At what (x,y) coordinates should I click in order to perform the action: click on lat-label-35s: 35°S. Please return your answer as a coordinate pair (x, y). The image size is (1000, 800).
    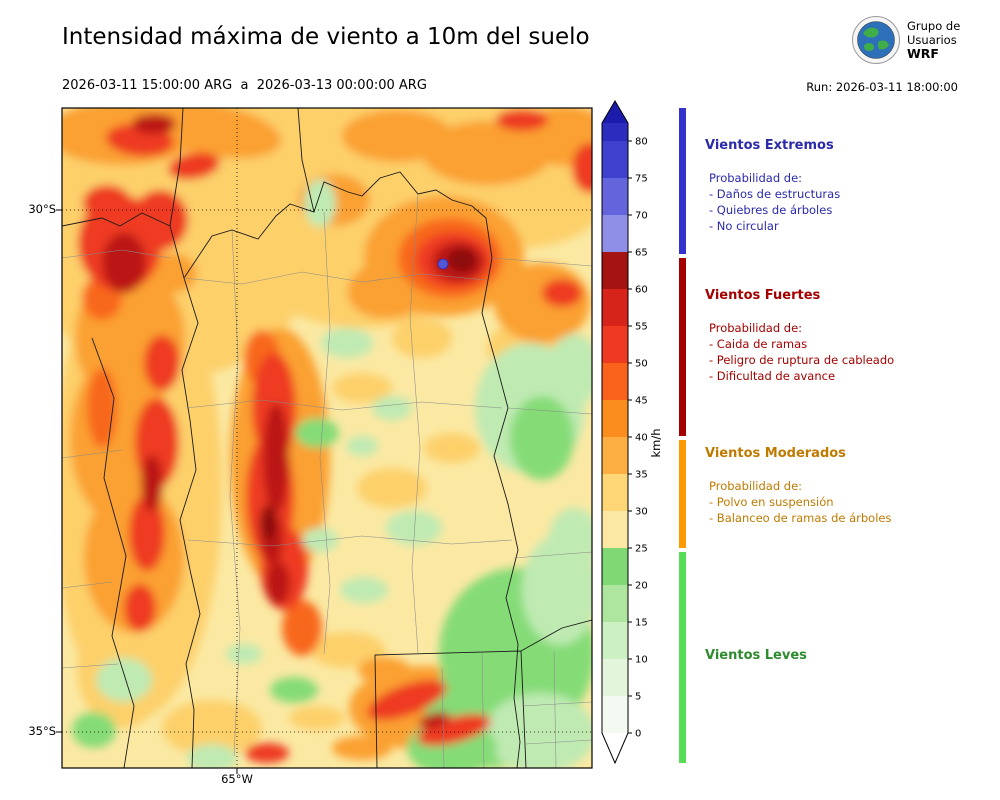
    Looking at the image, I should click on (42, 731).